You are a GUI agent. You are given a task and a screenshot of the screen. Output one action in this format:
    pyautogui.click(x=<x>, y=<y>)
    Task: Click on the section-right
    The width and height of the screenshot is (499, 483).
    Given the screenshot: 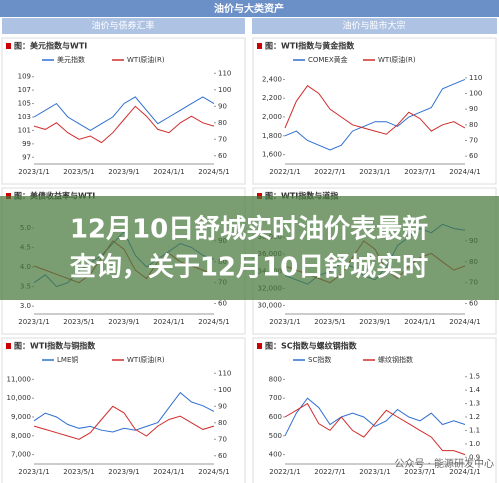 What is the action you would take?
    pyautogui.click(x=374, y=26)
    